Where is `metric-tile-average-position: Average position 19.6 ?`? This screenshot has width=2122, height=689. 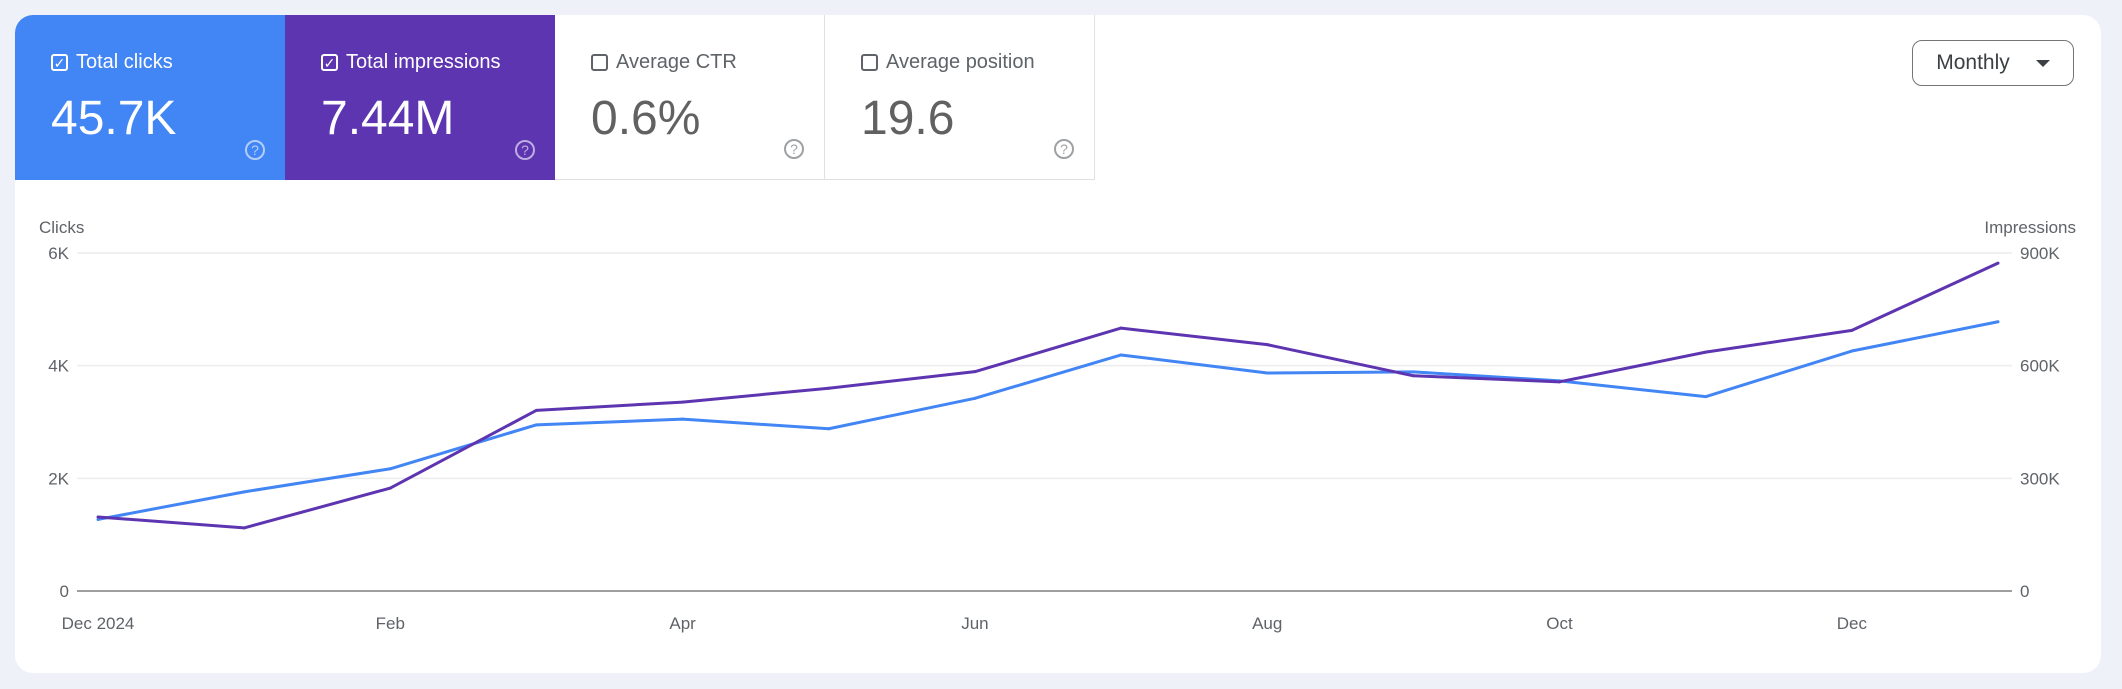
metric-tile-average-position: Average position 19.6 ? is located at coordinates (960, 97).